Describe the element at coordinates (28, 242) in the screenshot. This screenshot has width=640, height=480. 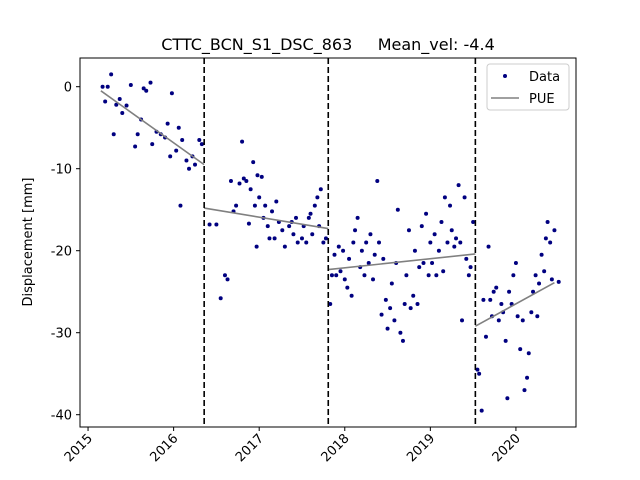
I see `y-axis-label: Displacement [mm]` at that location.